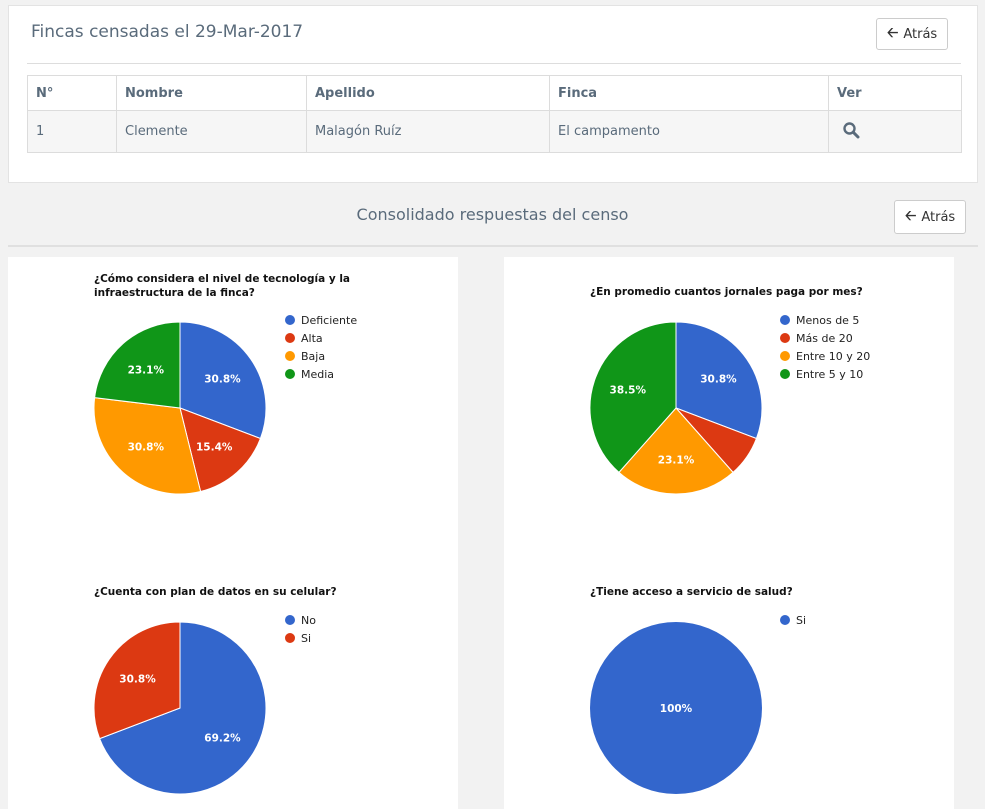  I want to click on legend-item: Deficiente, so click(321, 320).